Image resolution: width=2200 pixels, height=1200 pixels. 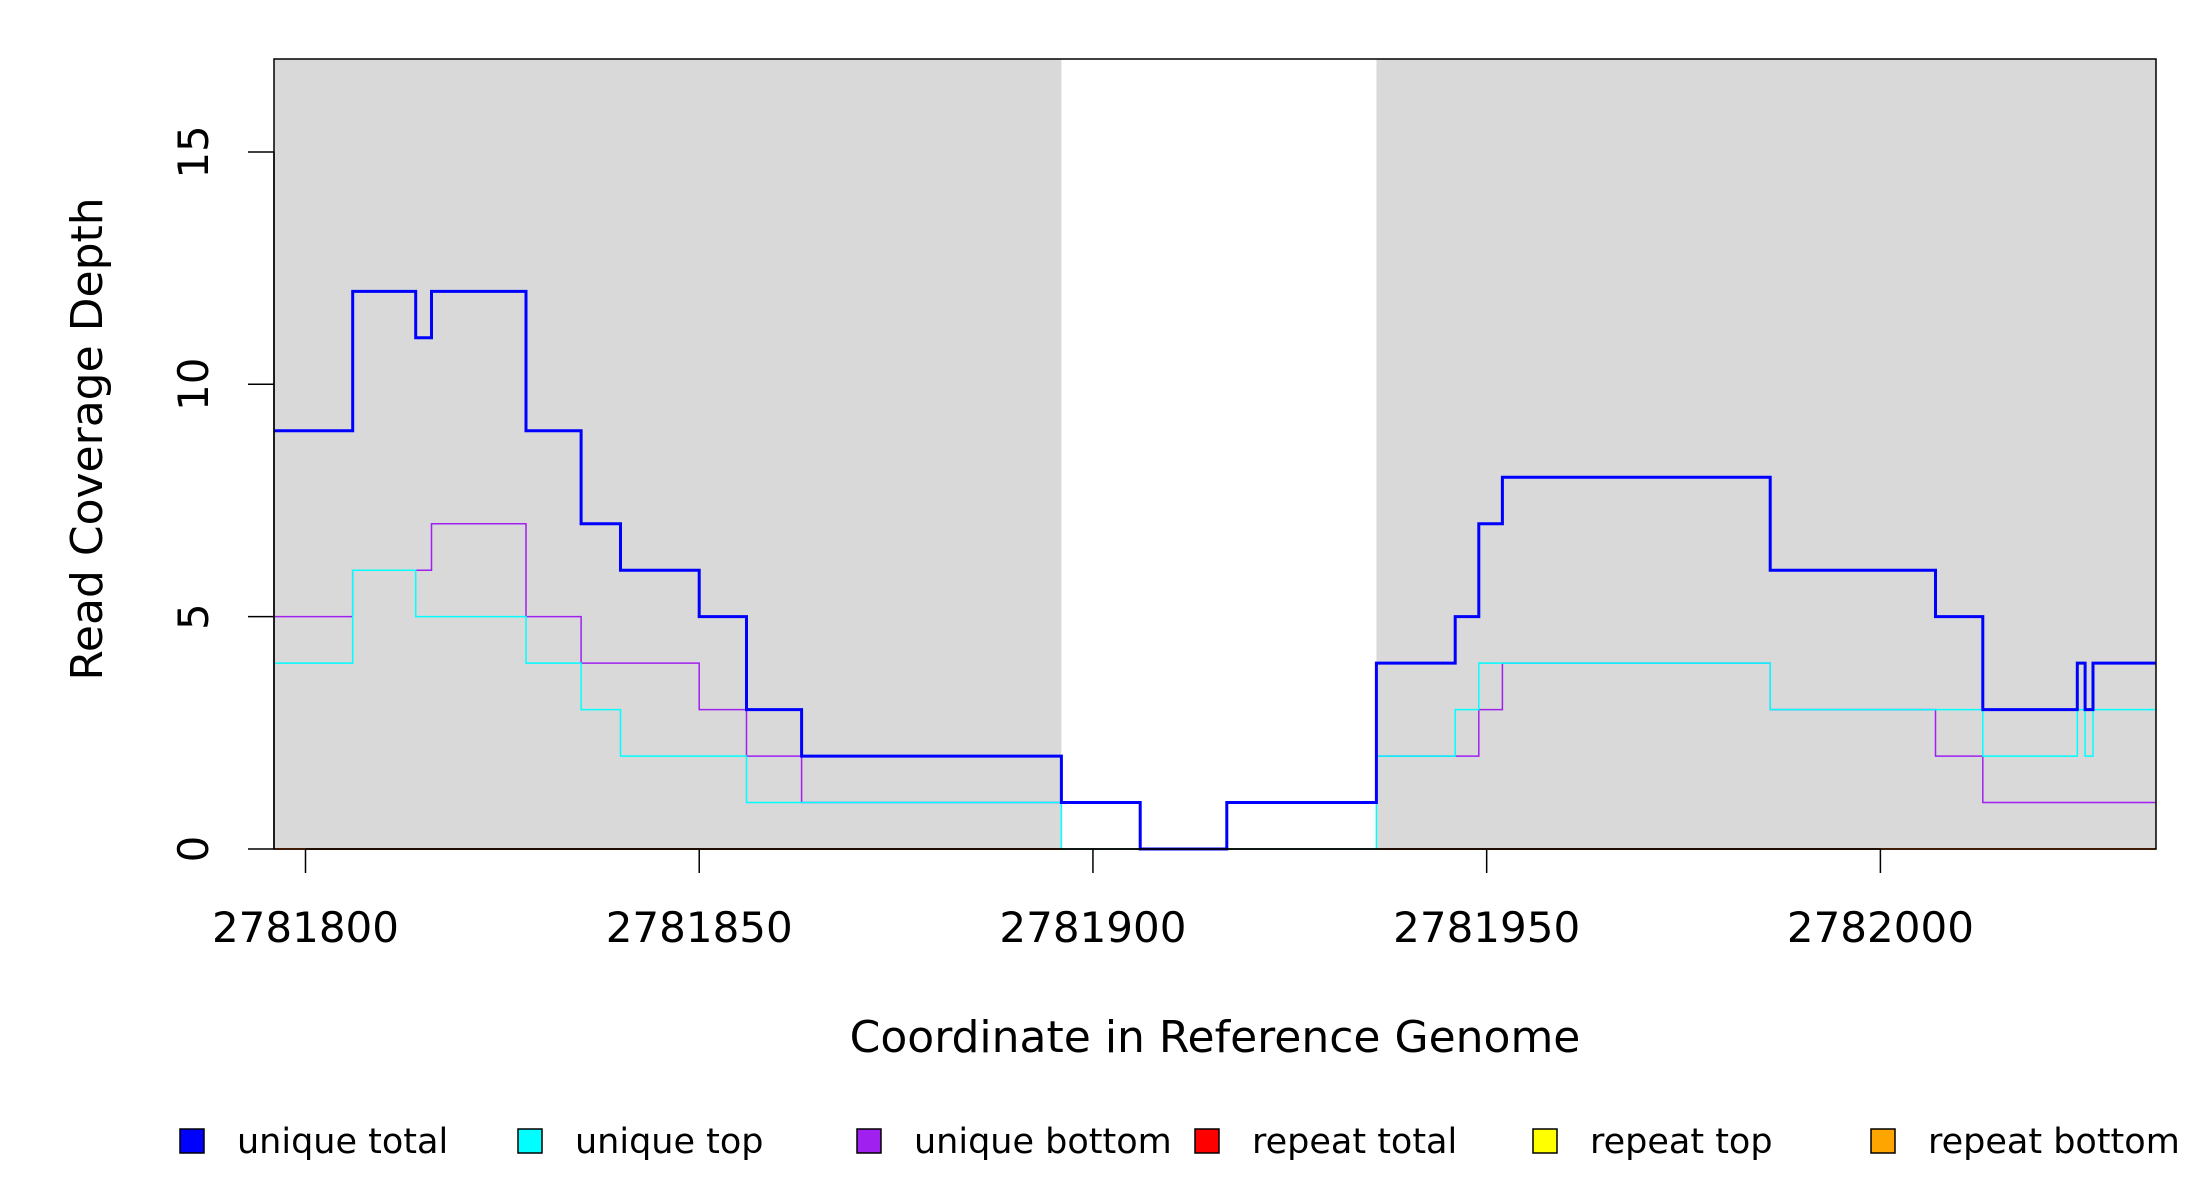 I want to click on legend-swatch-unique-top, so click(x=530, y=1141).